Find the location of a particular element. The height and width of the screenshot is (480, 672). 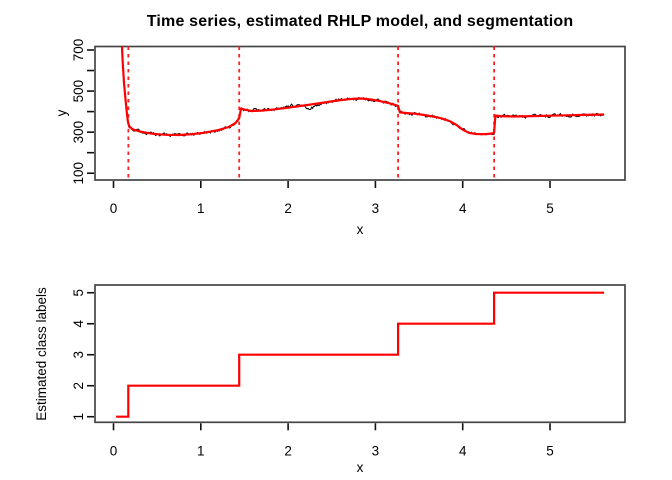

y-tick-label: 2 is located at coordinates (78, 386).